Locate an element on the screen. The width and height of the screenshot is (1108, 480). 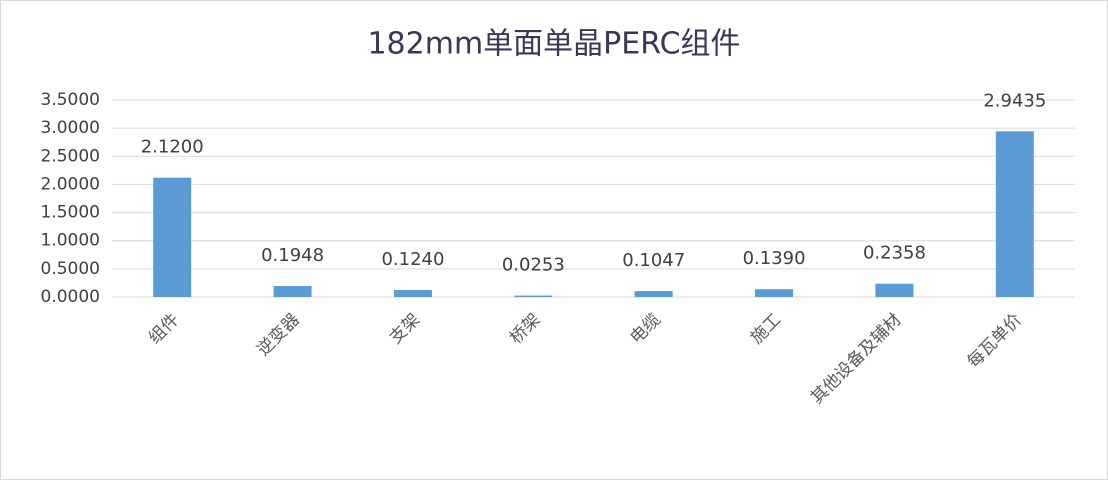
y-tick-label: 1.0000 is located at coordinates (70, 241).